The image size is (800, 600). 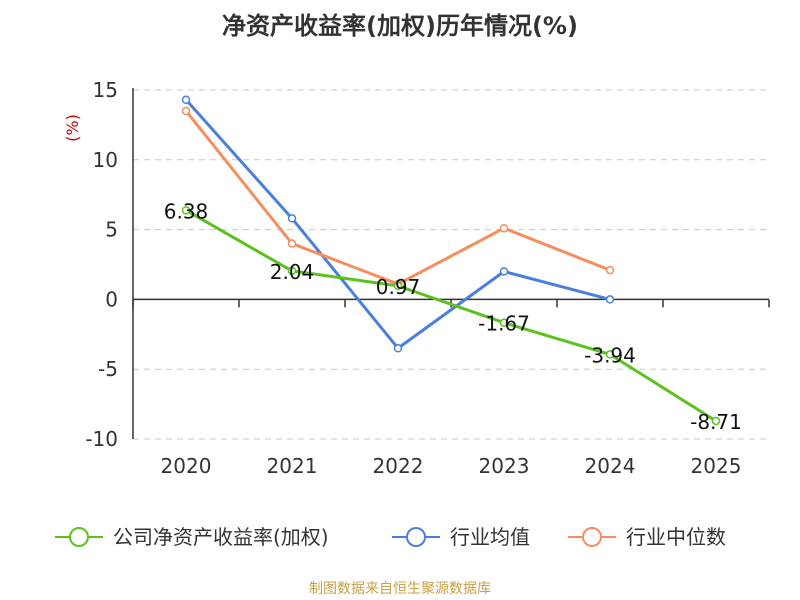 What do you see at coordinates (221, 537) in the screenshot?
I see `legend-label: 公司净资产收益率(加权)` at bounding box center [221, 537].